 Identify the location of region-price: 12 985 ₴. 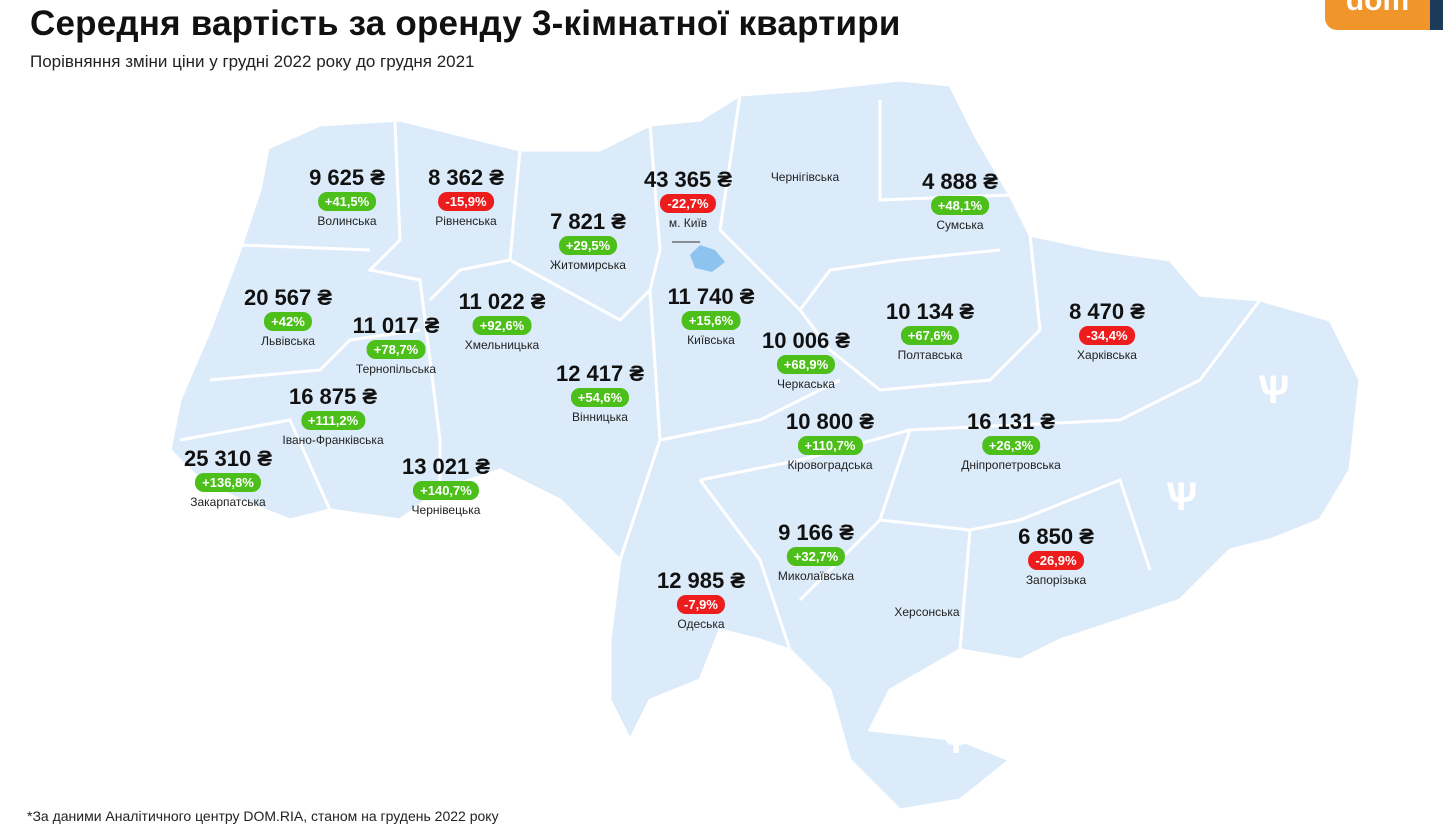
(701, 580).